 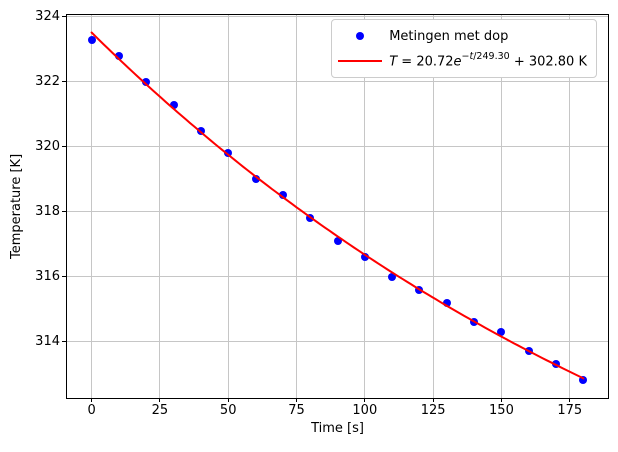 What do you see at coordinates (47, 81) in the screenshot?
I see `y-tick-label: 322` at bounding box center [47, 81].